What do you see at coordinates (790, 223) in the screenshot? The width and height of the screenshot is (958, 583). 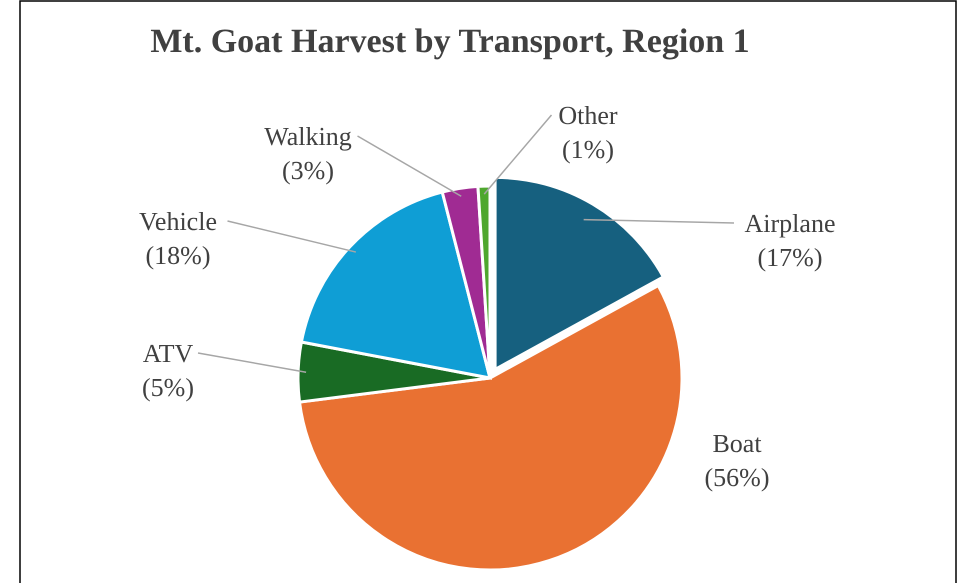 I see `slice-label: Airplane` at bounding box center [790, 223].